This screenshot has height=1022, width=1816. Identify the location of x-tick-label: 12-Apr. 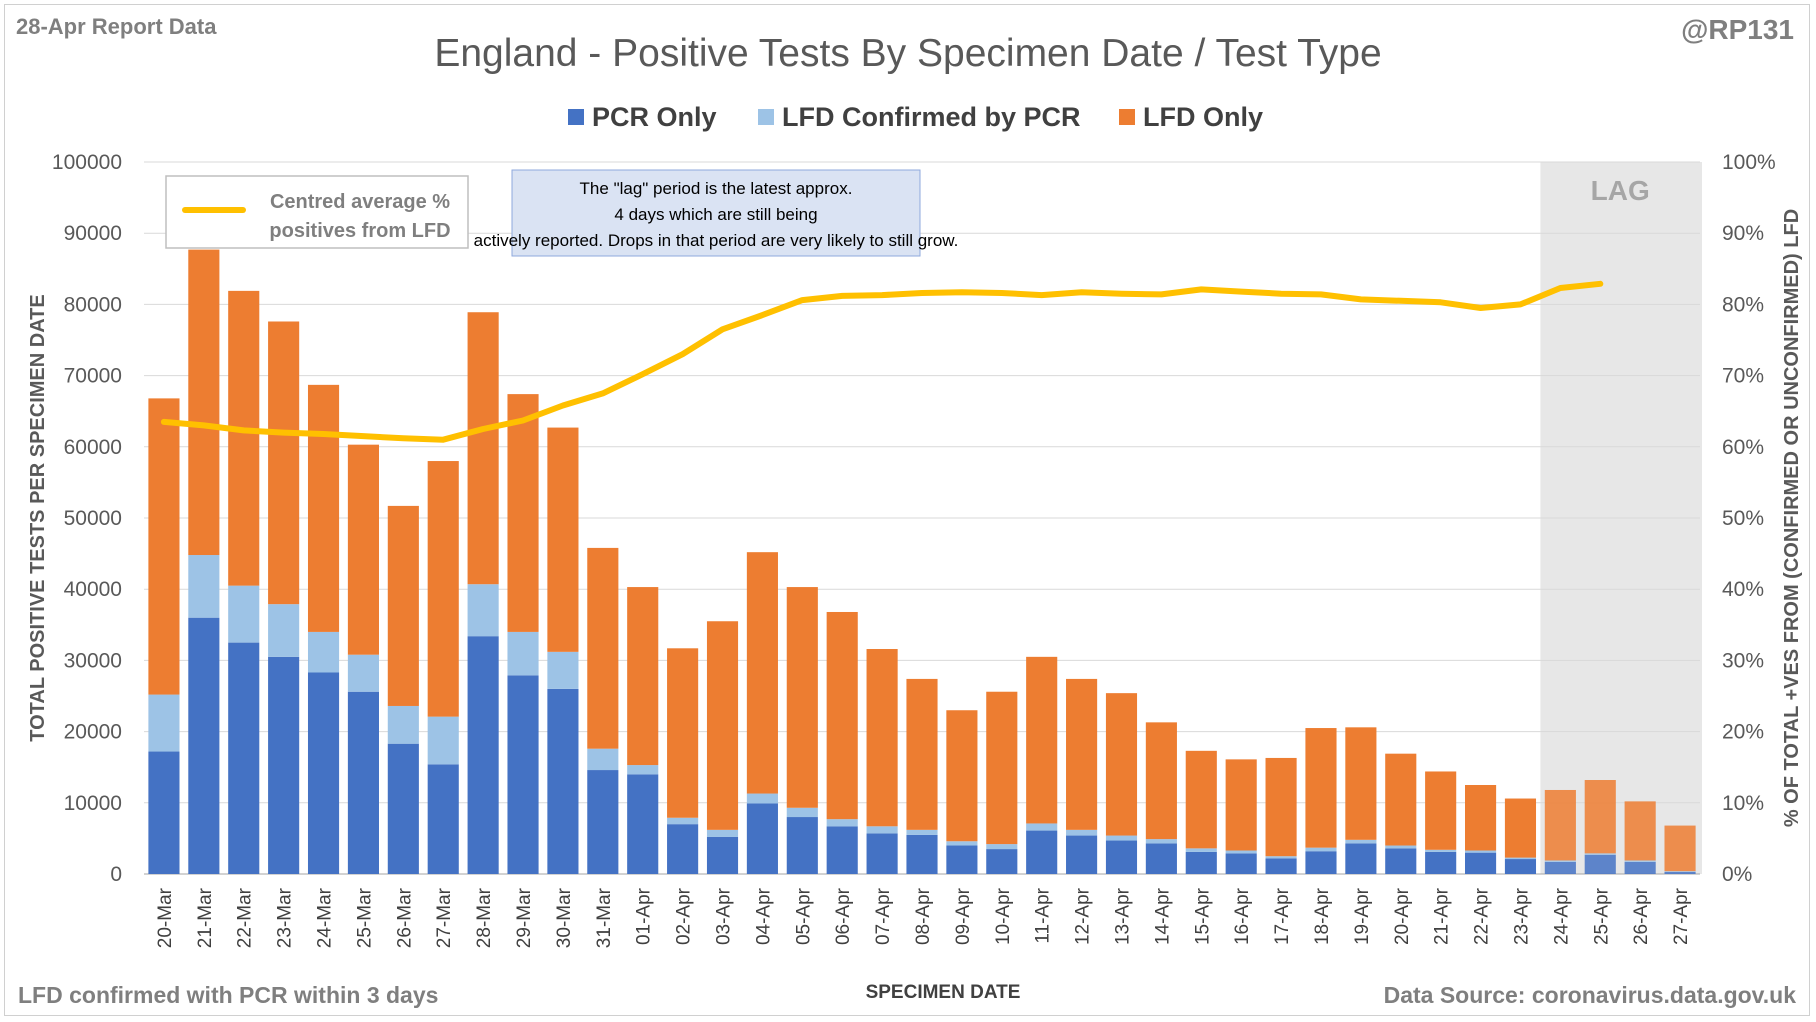
(1083, 916).